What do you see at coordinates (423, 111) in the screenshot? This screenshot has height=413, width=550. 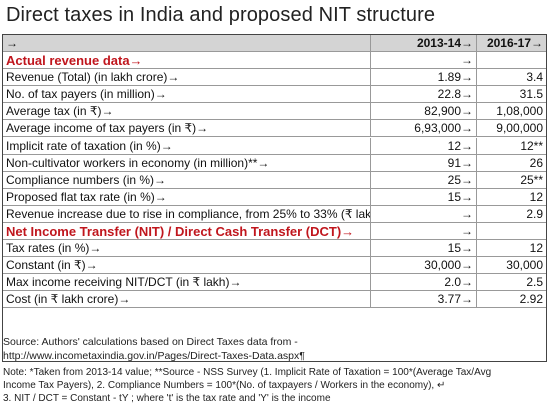 I see `cell-2013-14: 82,900→` at bounding box center [423, 111].